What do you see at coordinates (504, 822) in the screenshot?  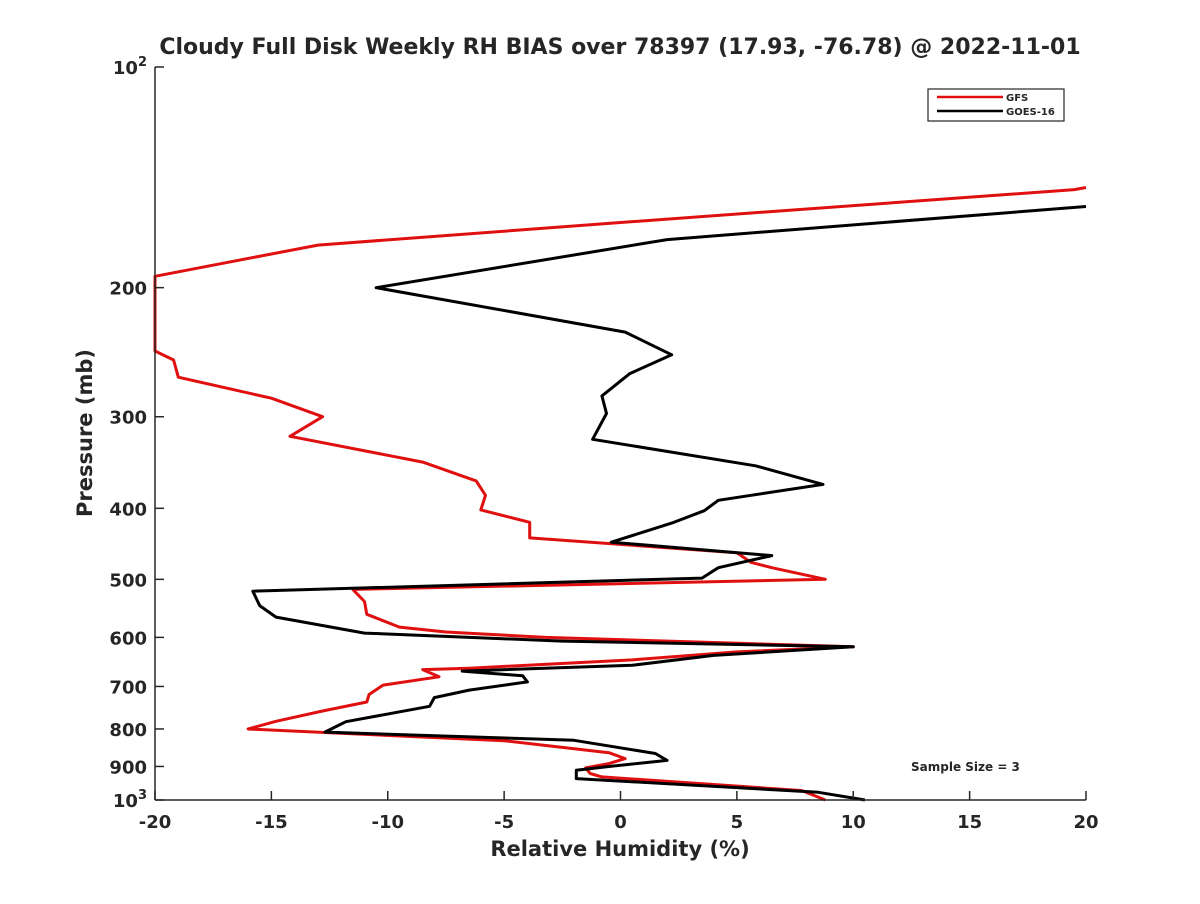 I see `x-tick-label: -5` at bounding box center [504, 822].